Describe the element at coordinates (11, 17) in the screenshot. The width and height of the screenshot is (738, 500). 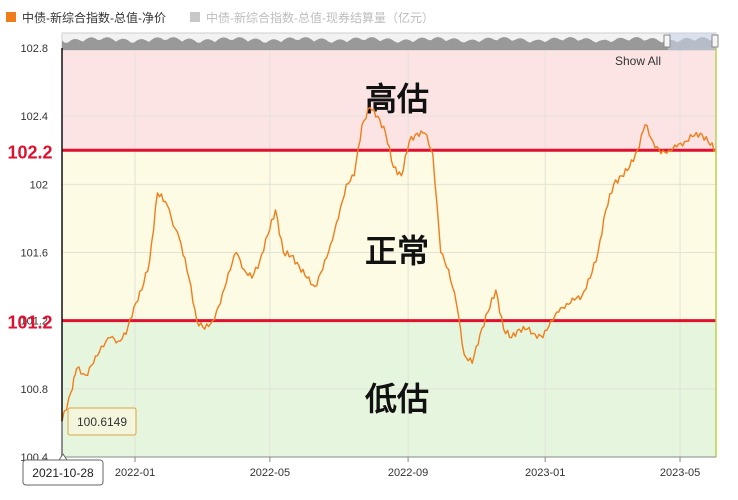
I see `legend-swatch-orange` at that location.